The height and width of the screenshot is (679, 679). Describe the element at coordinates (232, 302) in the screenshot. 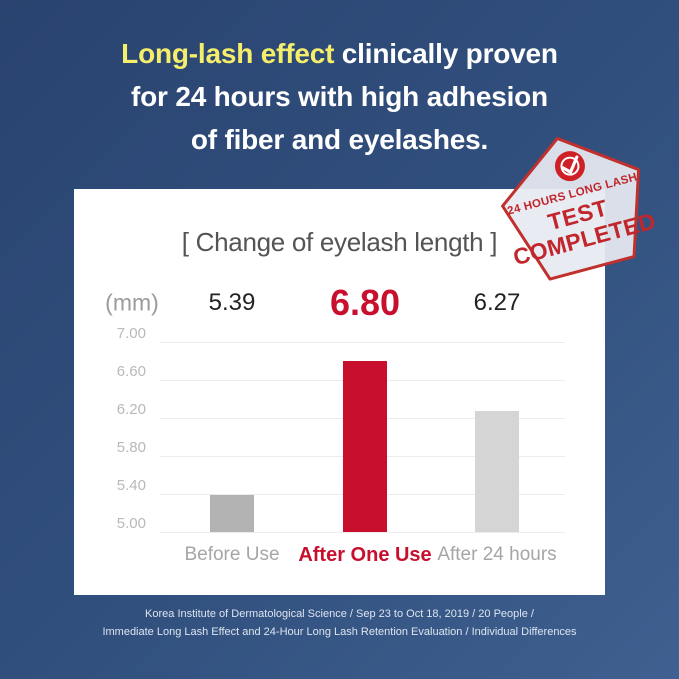

I see `value-label-before-use: 5.39` at that location.